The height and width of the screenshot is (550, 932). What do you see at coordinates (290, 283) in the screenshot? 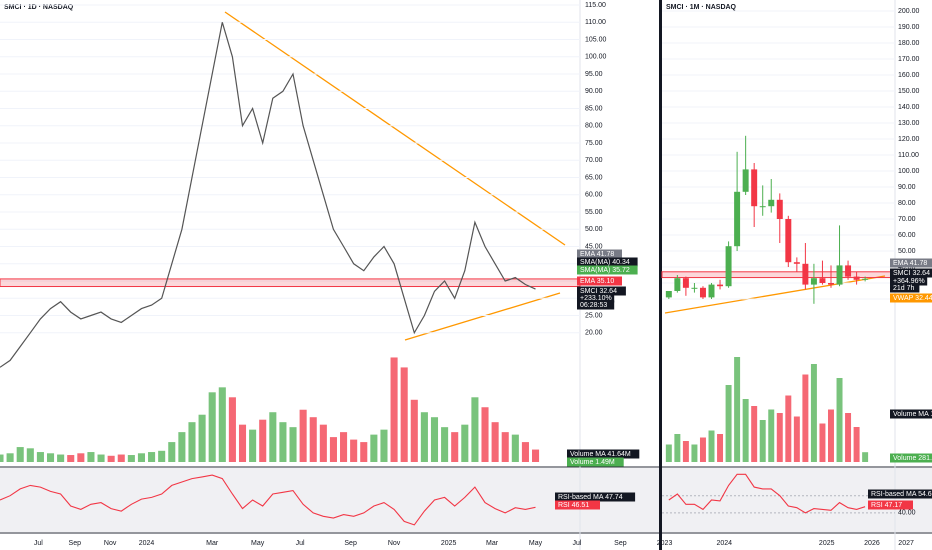
I see `zone` at bounding box center [290, 283].